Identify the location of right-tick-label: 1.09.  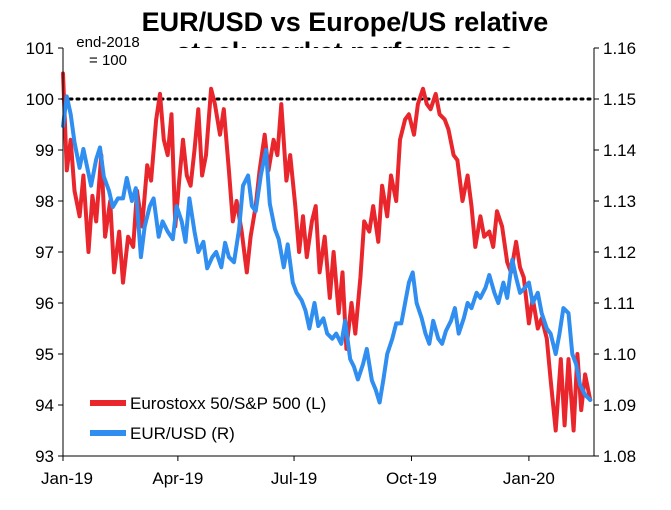
(619, 405).